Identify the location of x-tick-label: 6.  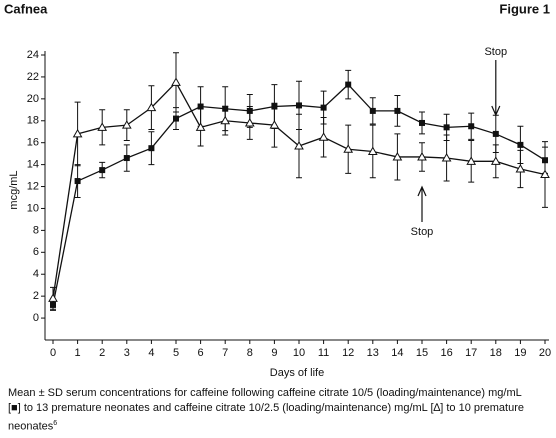
(201, 353).